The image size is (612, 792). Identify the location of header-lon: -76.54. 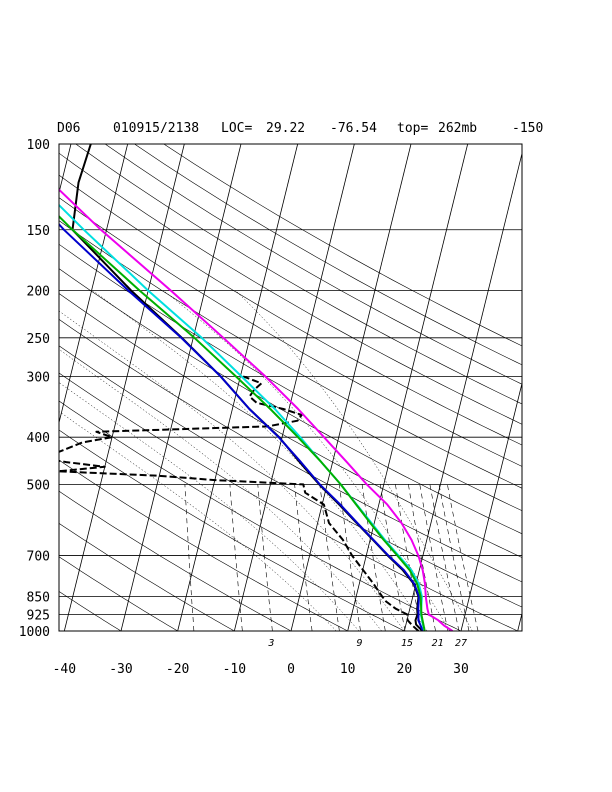
(353, 128).